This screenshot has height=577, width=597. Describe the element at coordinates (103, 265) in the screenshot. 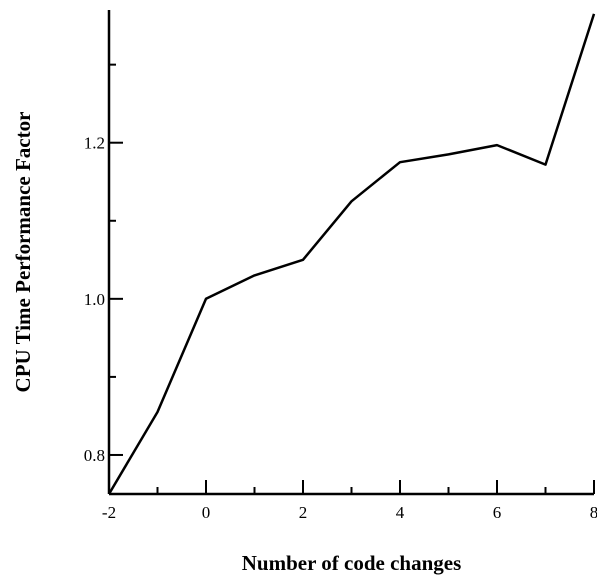

I see `y-axis-ticks: 0.8 1.0 1.2` at that location.